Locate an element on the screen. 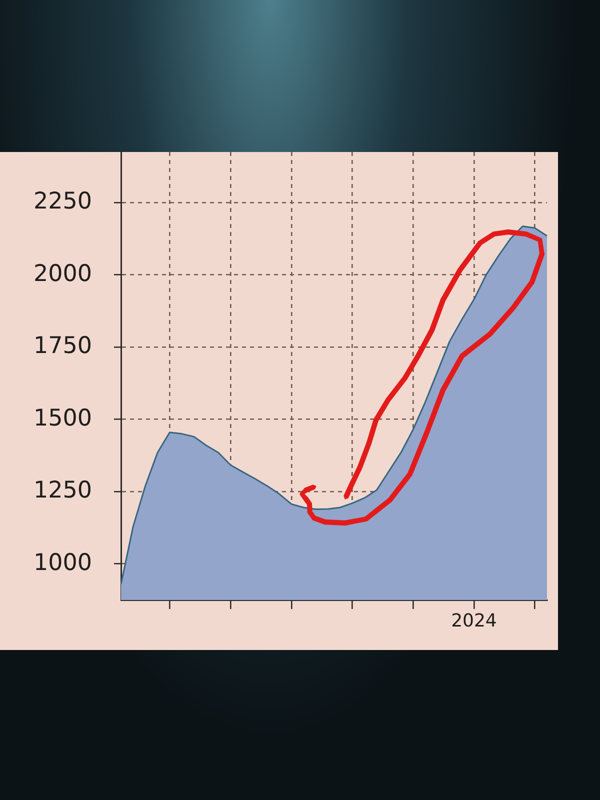  y-tick-label: 1750 is located at coordinates (62, 346).